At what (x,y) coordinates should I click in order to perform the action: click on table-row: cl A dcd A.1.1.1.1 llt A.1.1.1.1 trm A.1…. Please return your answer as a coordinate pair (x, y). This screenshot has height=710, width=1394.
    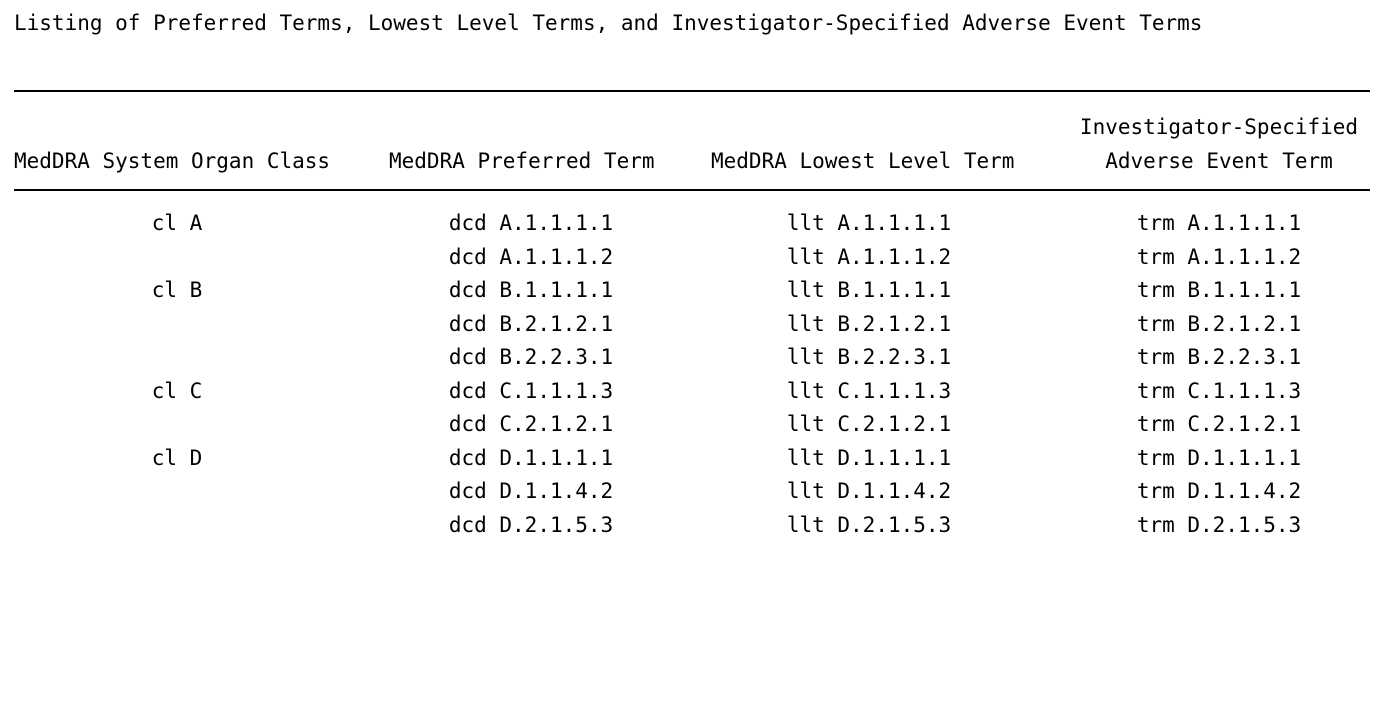
    Looking at the image, I should click on (697, 224).